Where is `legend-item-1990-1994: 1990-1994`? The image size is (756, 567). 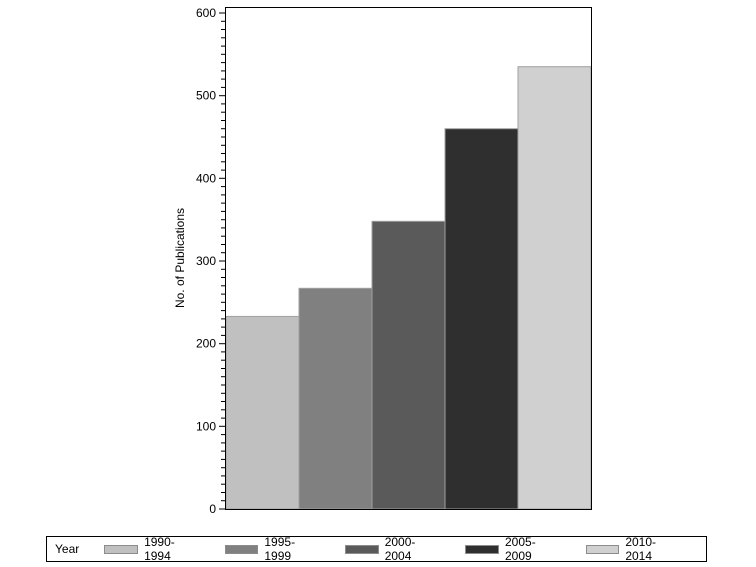 legend-item-1990-1994: 1990-1994 is located at coordinates (152, 549).